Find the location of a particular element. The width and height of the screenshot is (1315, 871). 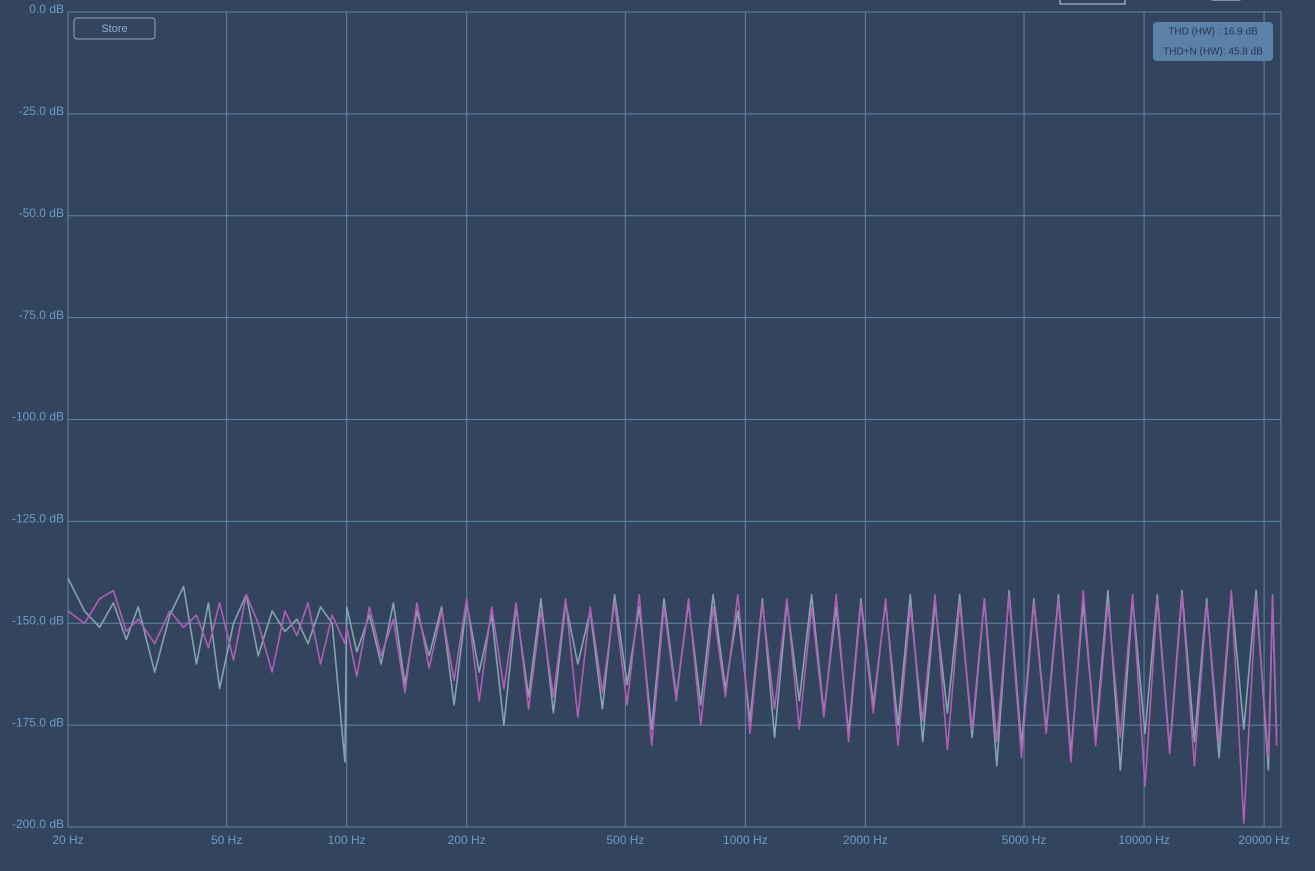

x-tick-label: 200 Hz is located at coordinates (467, 840).